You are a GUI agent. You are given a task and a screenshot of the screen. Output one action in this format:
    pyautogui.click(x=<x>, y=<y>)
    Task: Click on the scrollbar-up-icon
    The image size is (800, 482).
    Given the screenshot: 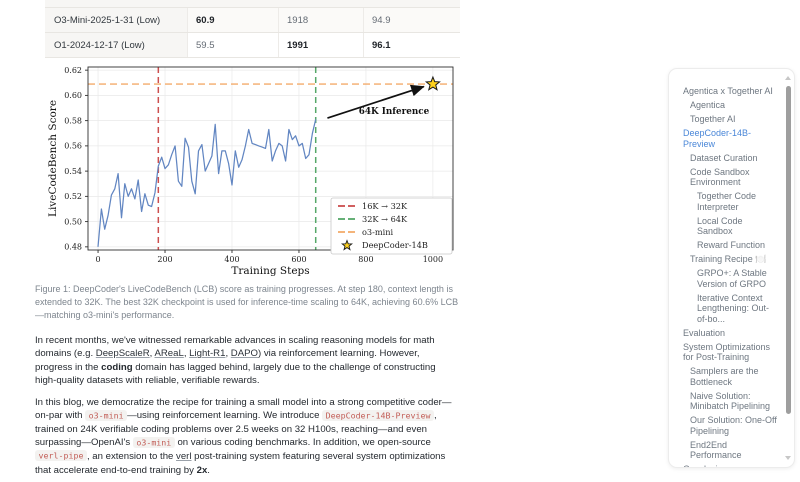 What is the action you would take?
    pyautogui.click(x=788, y=78)
    